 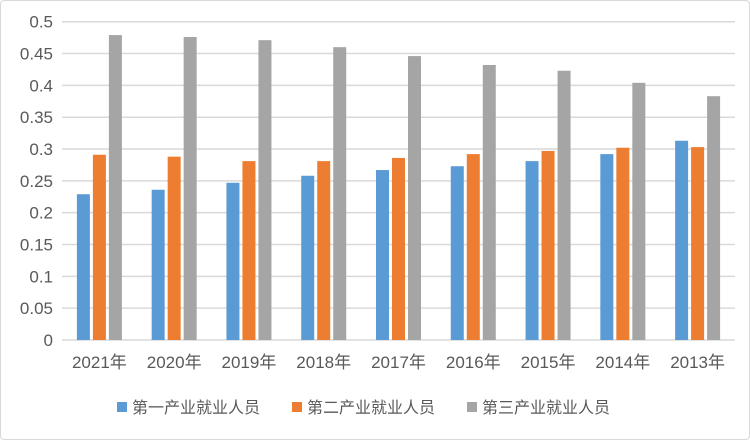 I want to click on x-tick-label: 2019年, so click(x=249, y=362).